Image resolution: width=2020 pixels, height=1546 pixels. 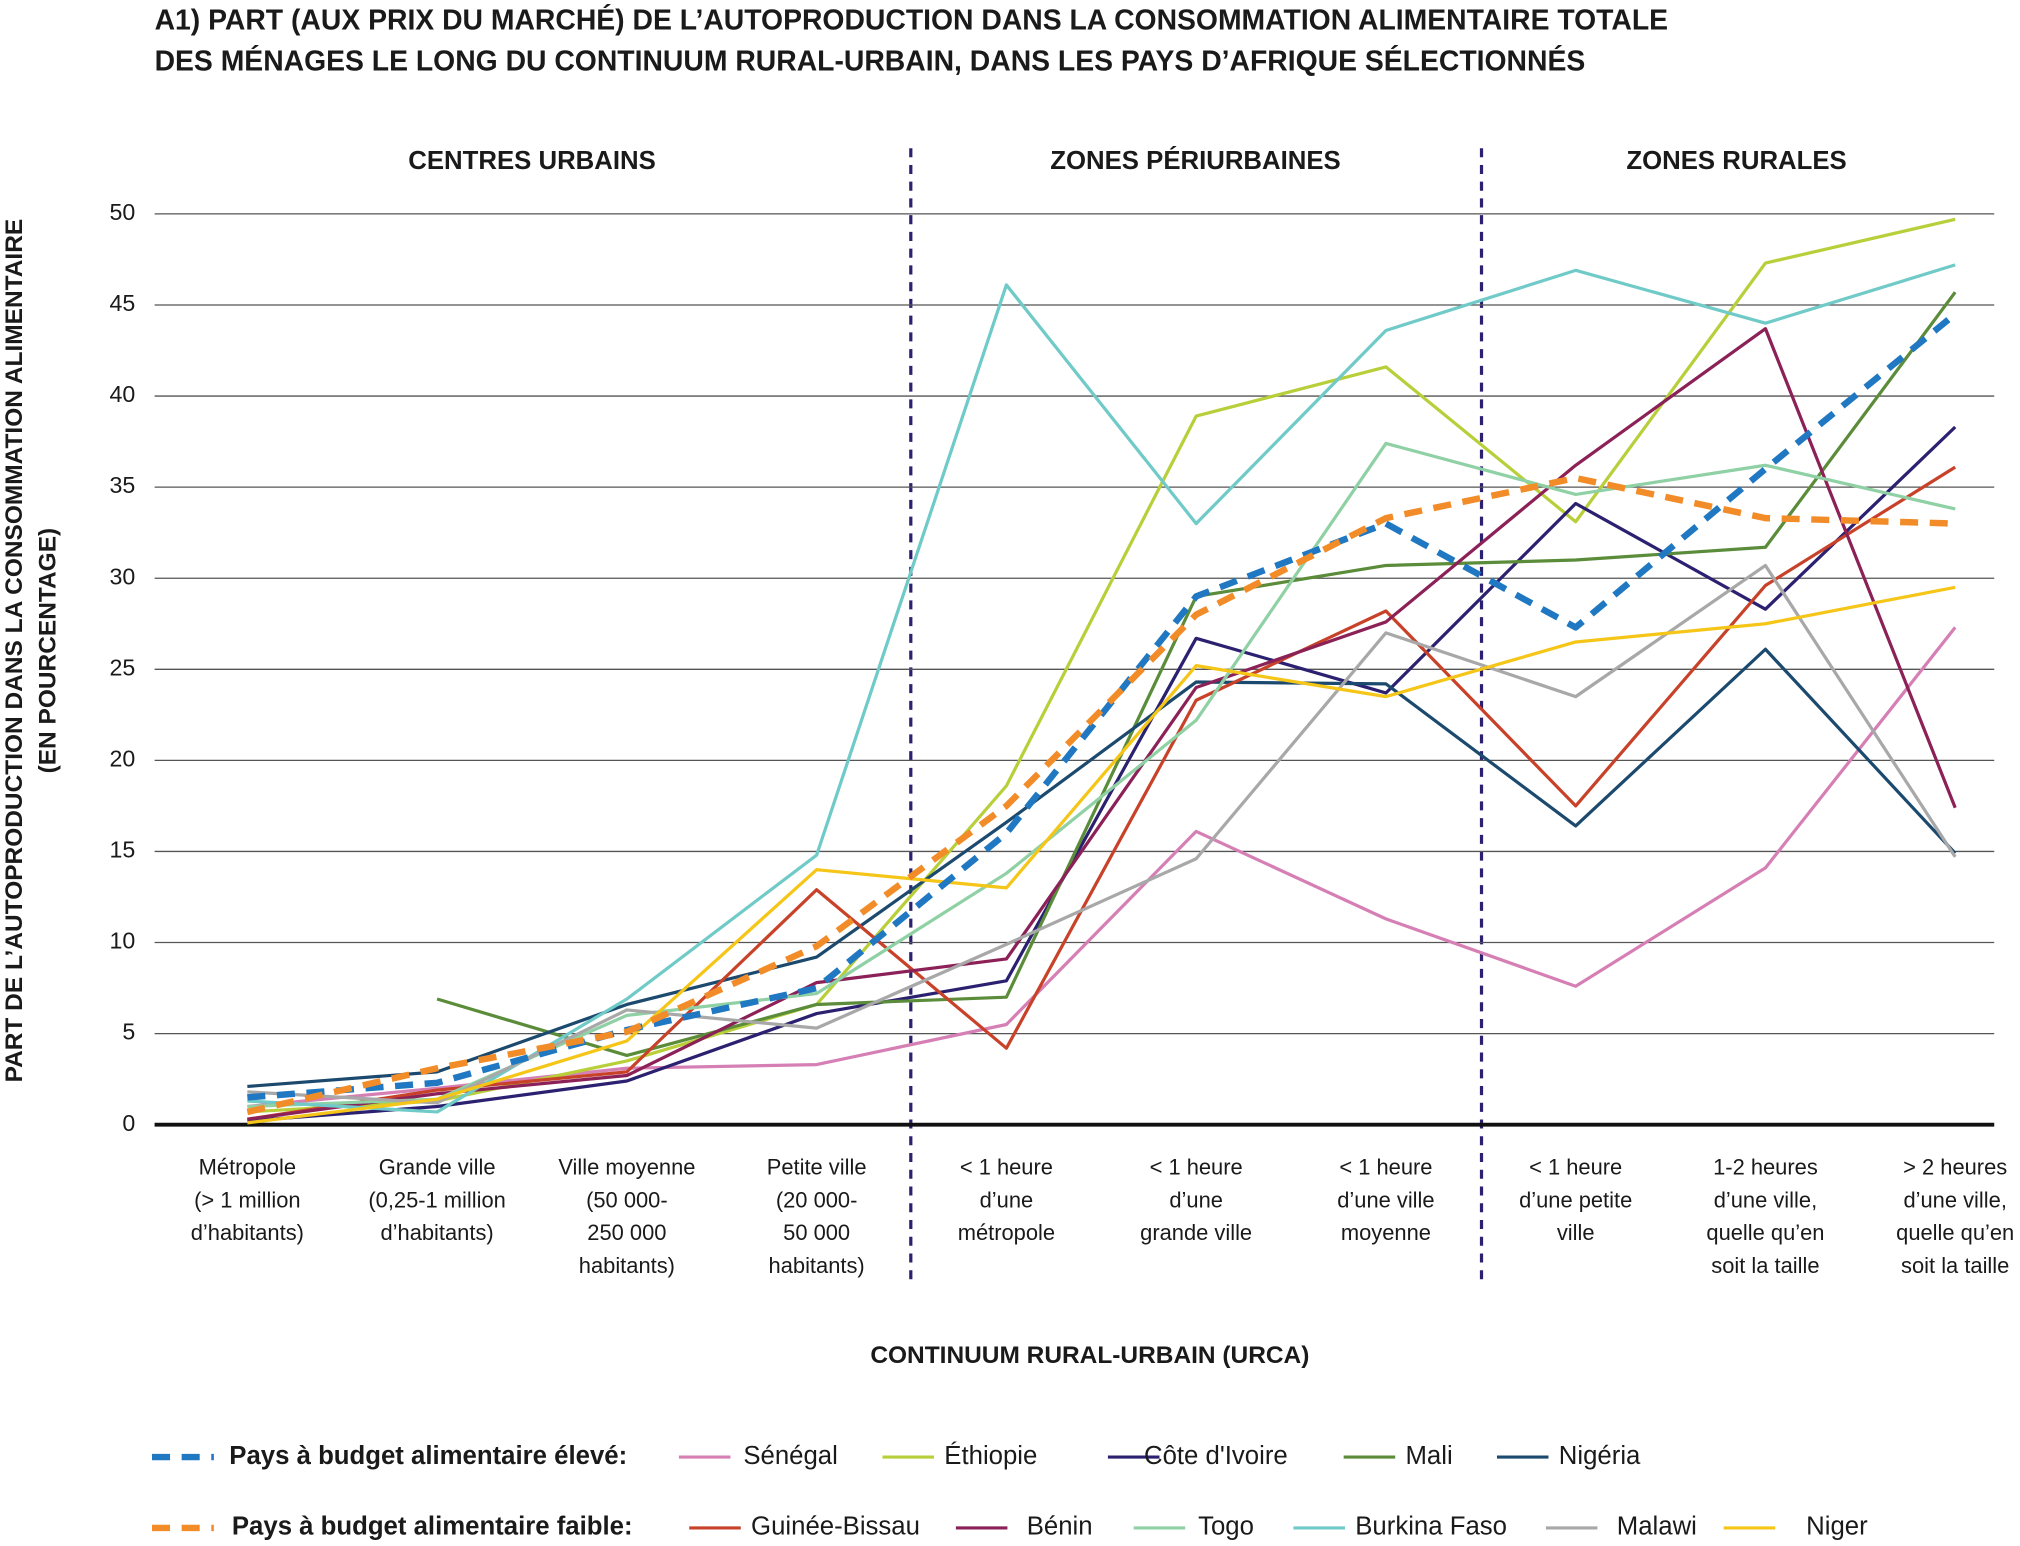 I want to click on x-axis-label: CONTINUUM RURAL-URBAIN (URCA), so click(x=1089, y=1355).